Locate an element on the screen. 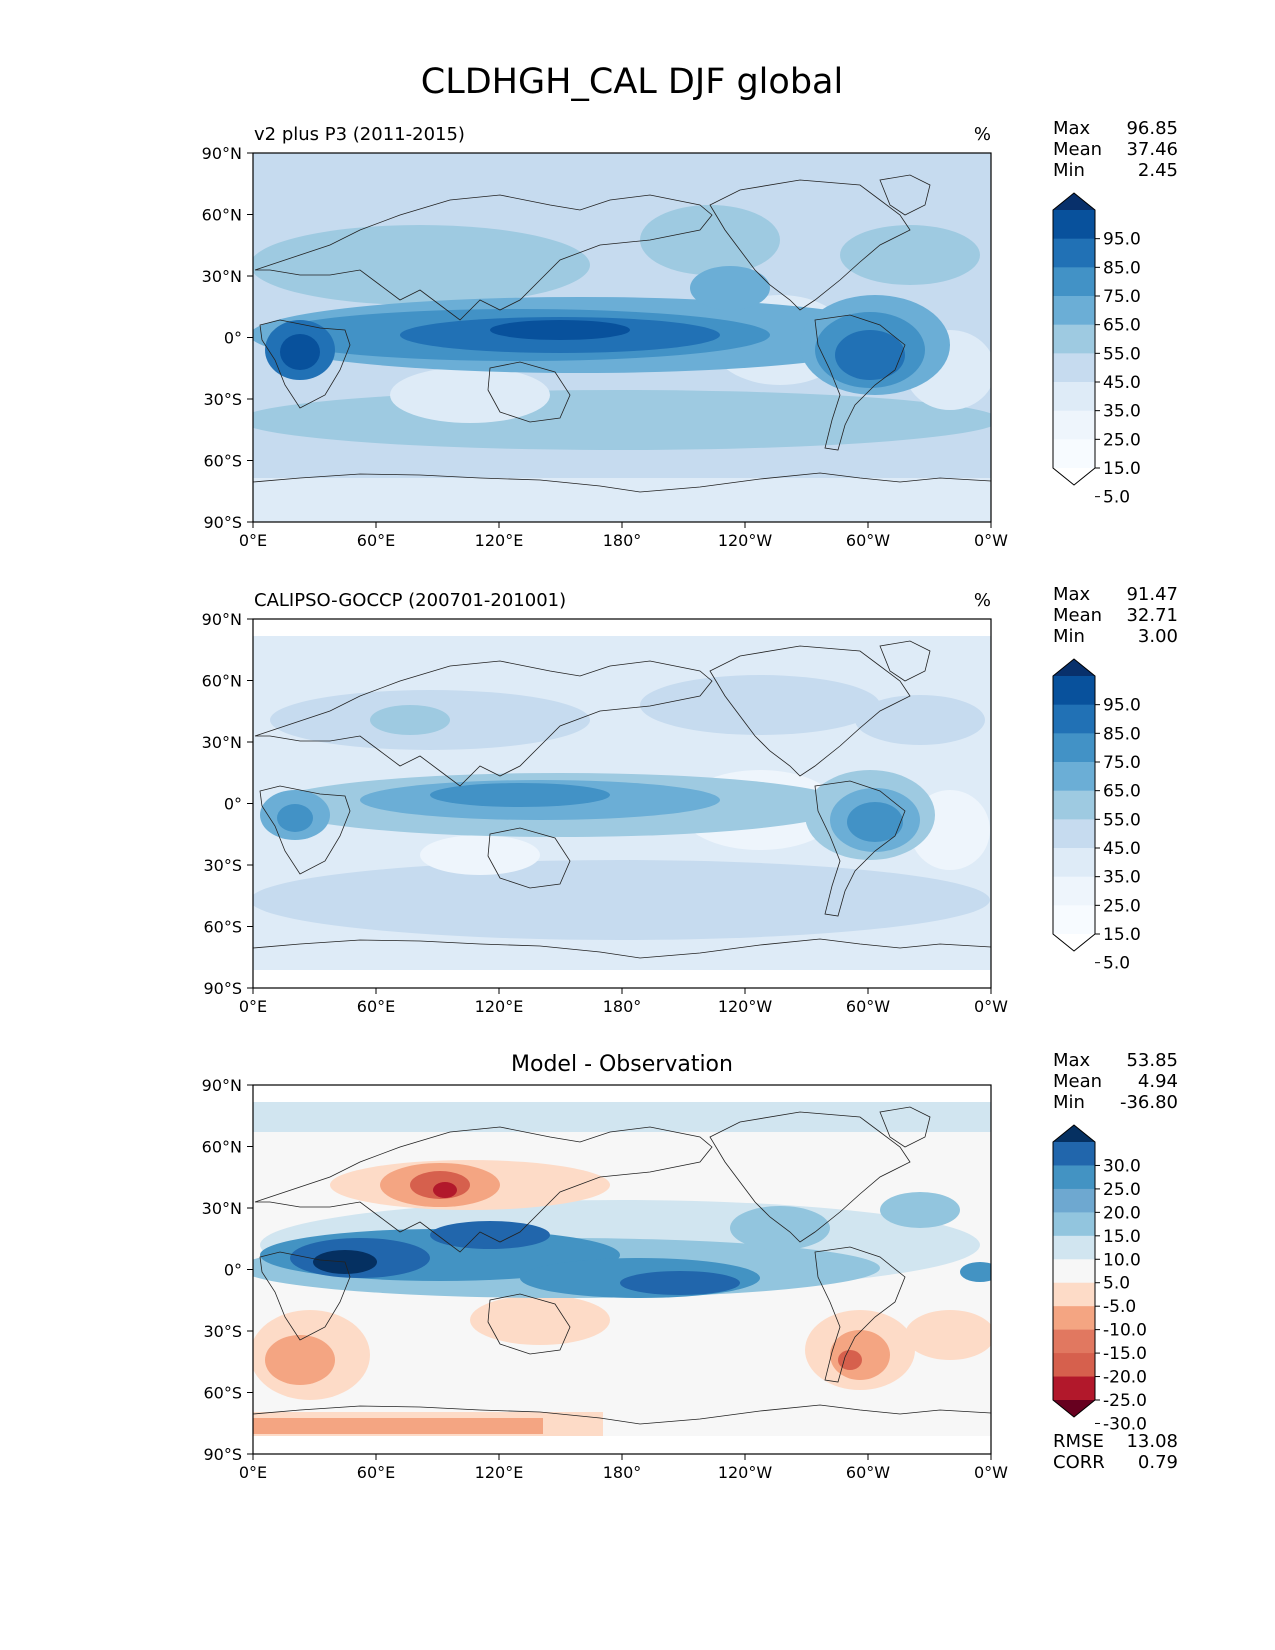  colorbar-label: -10.0 is located at coordinates (1125, 1331).